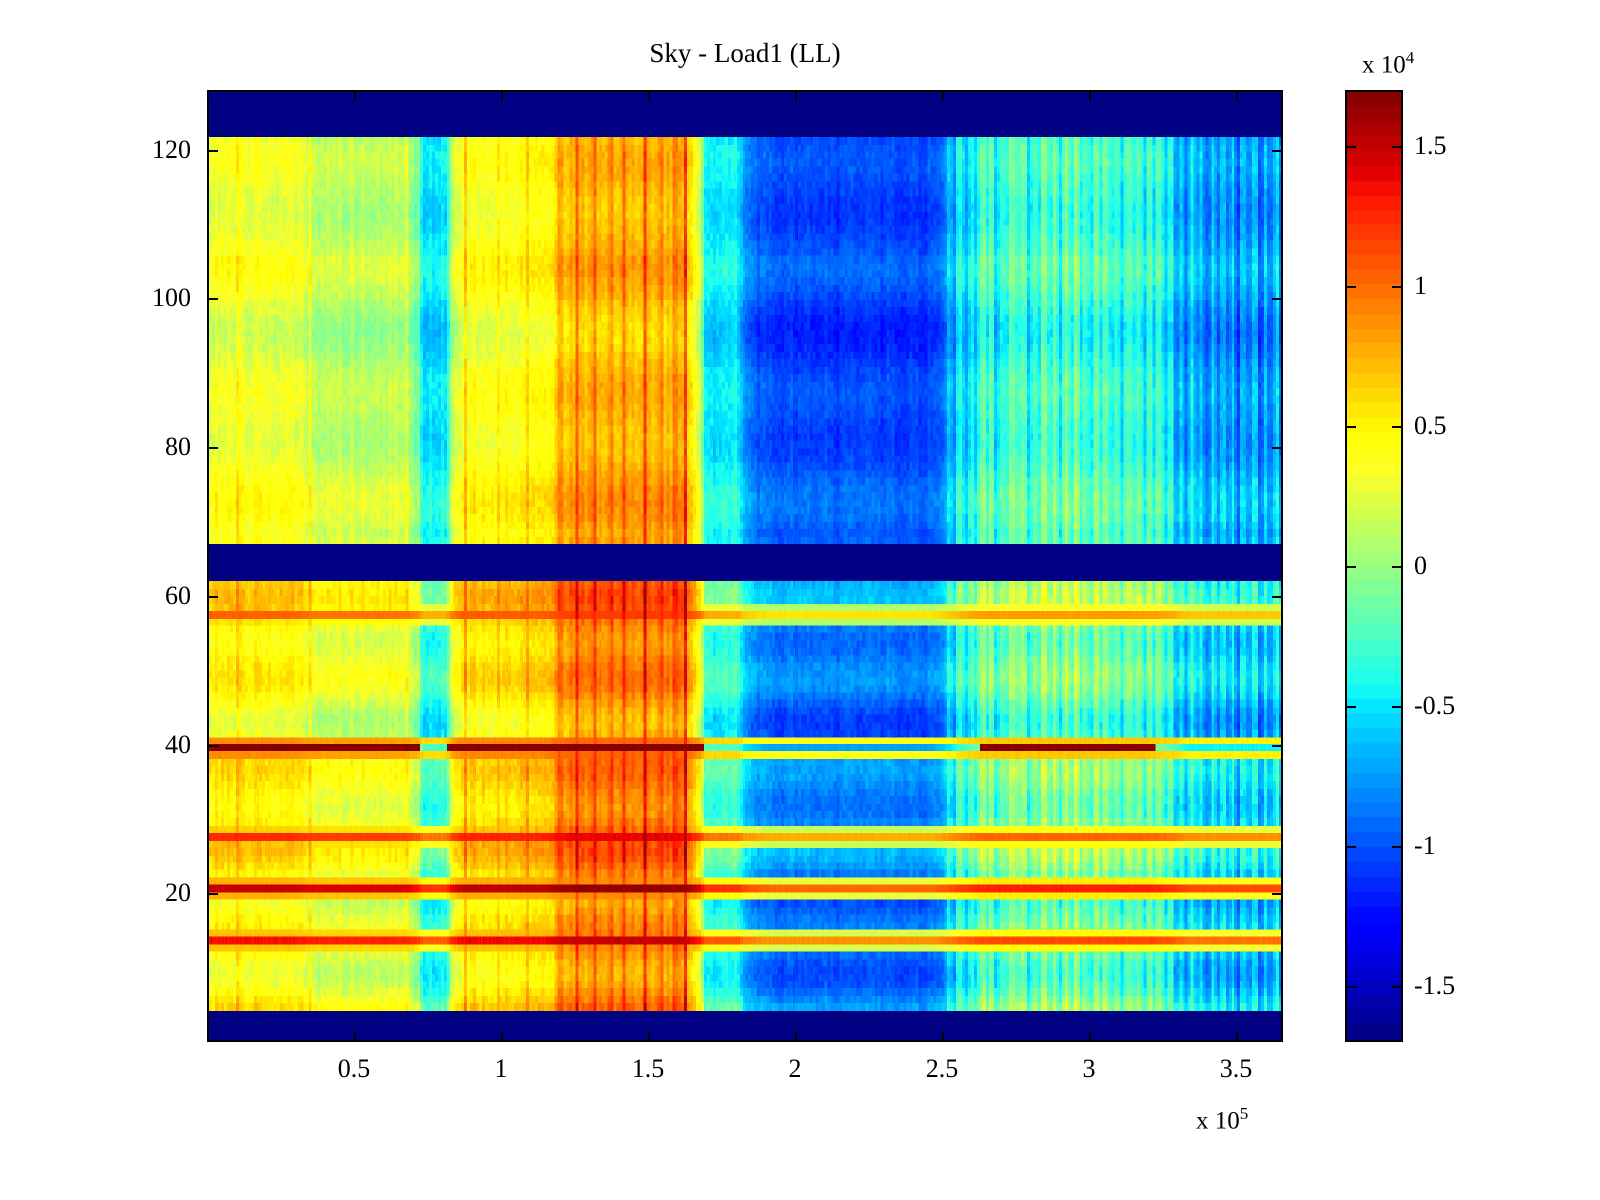 The height and width of the screenshot is (1200, 1600). Describe the element at coordinates (1236, 1068) in the screenshot. I see `x-axis-tick-label: 3.5` at that location.